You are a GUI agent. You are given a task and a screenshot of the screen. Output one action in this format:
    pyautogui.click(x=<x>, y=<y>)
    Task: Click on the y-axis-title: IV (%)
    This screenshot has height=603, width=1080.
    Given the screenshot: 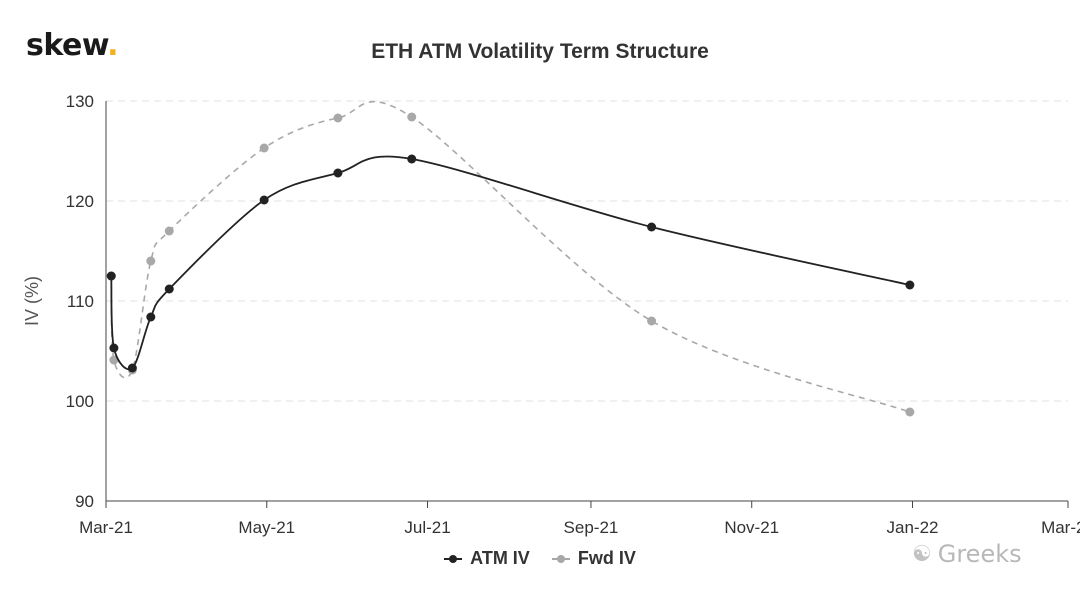 What is the action you would take?
    pyautogui.click(x=32, y=301)
    